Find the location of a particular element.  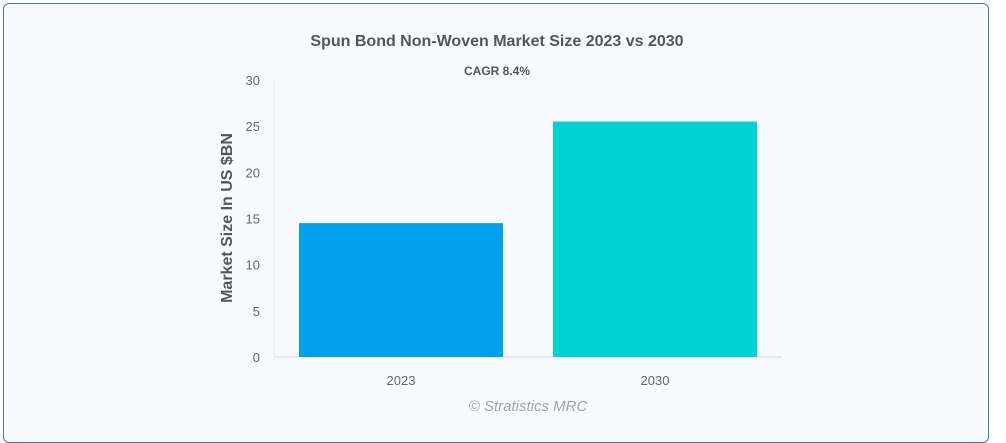

bar-2023 is located at coordinates (401, 290).